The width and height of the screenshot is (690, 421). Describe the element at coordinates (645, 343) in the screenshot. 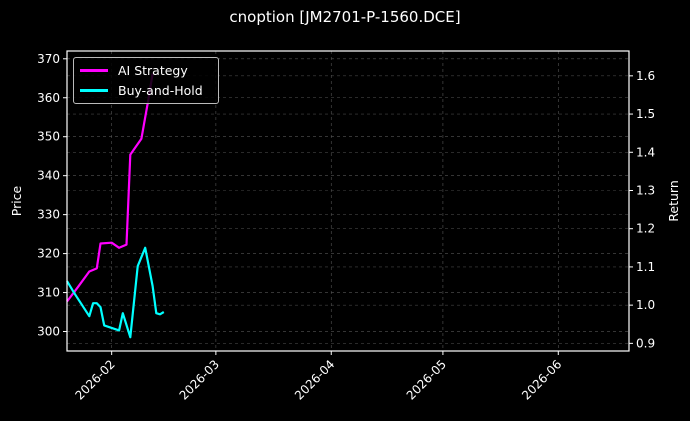

I see `svg-text: 0.9` at that location.